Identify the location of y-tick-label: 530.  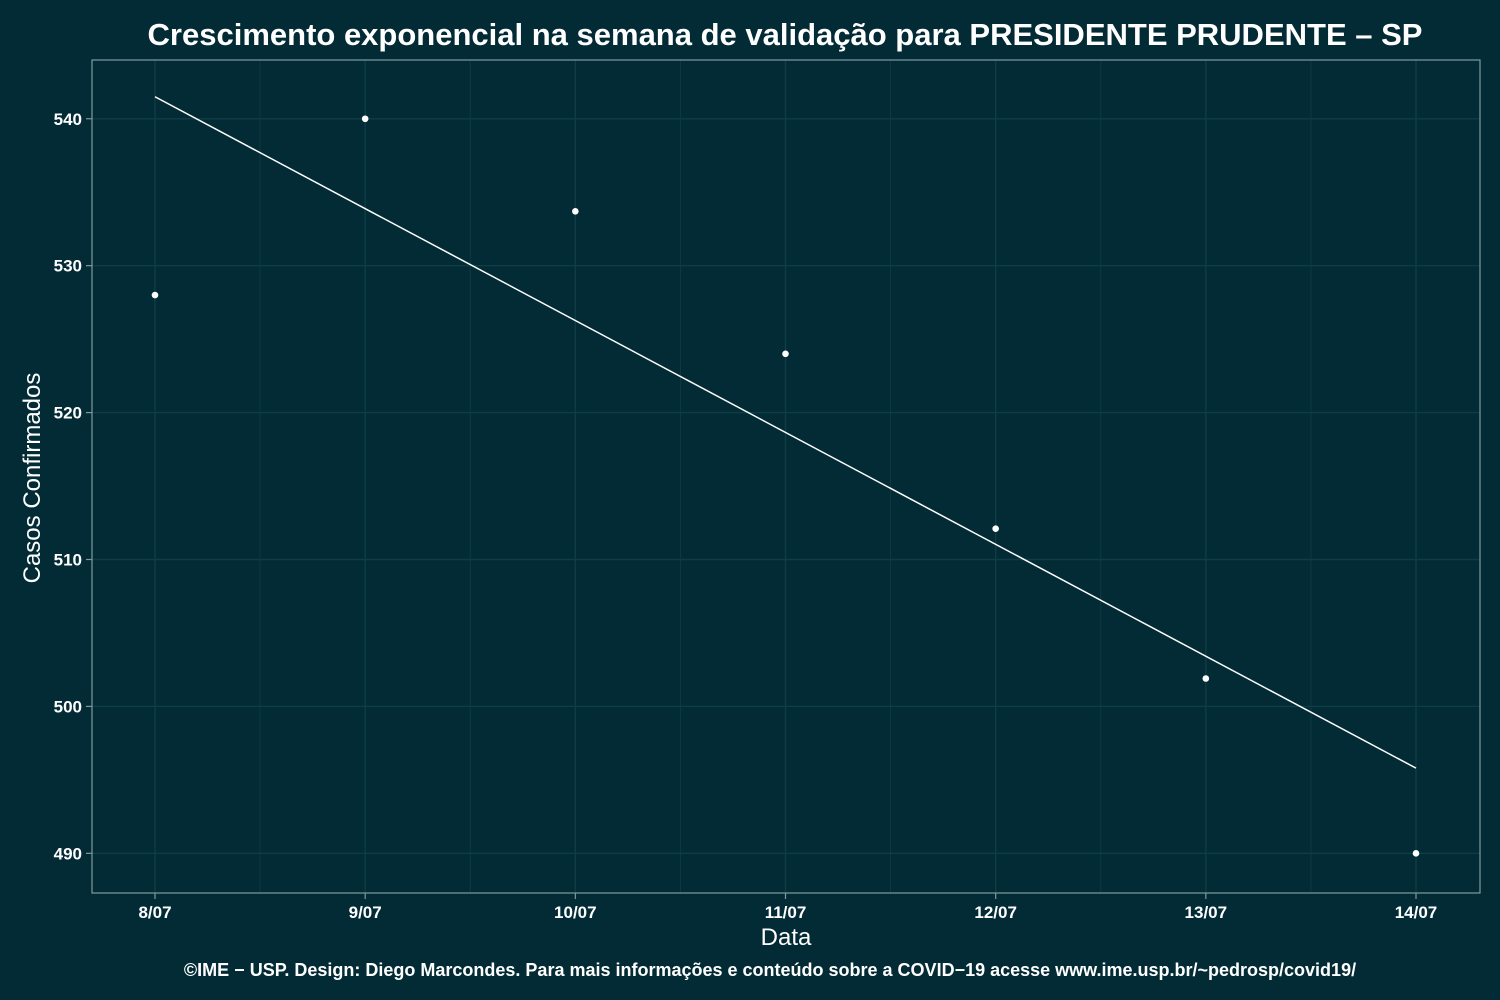
(68, 266).